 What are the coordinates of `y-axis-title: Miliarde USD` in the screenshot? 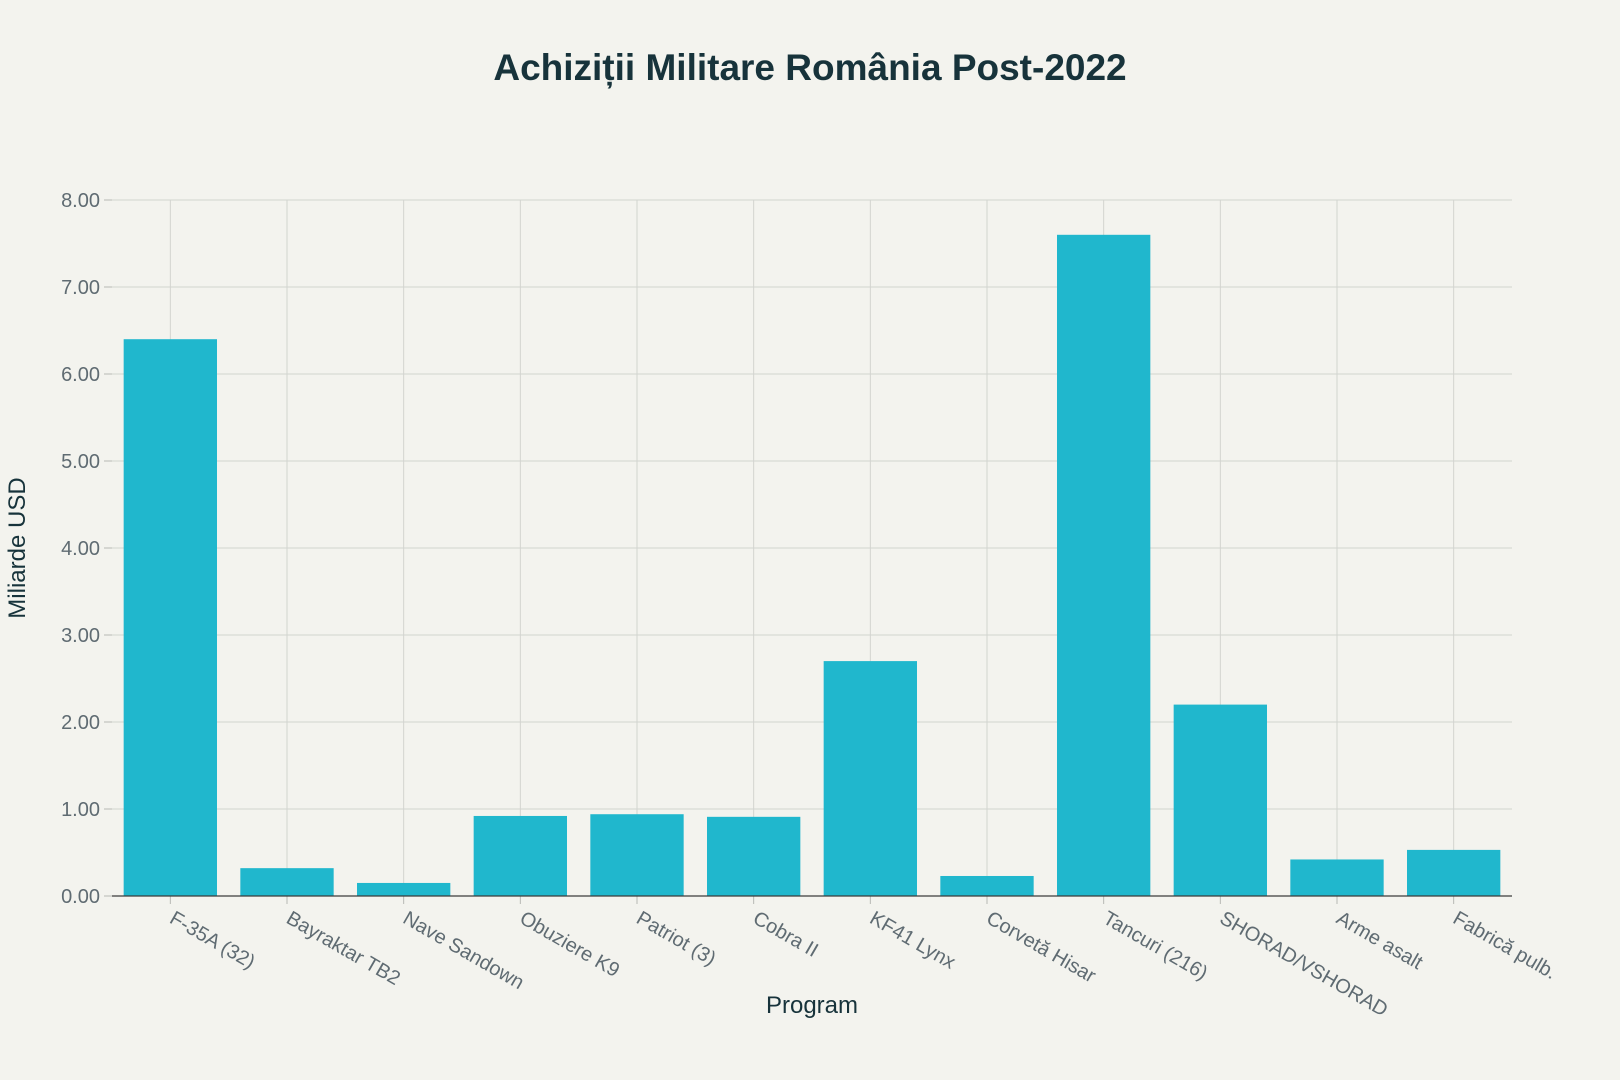 It's located at (17, 547).